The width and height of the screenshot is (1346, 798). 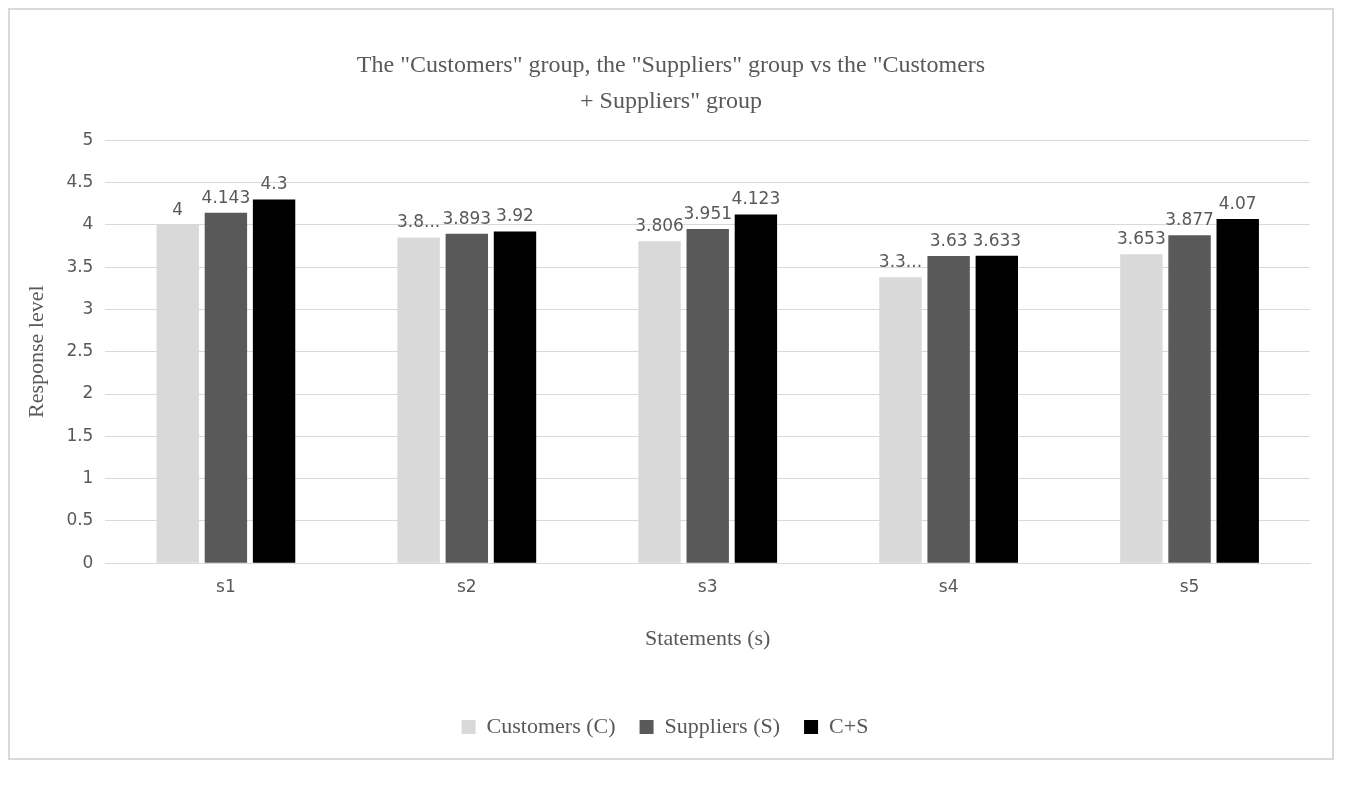 I want to click on data-label: 4.3, so click(x=274, y=183).